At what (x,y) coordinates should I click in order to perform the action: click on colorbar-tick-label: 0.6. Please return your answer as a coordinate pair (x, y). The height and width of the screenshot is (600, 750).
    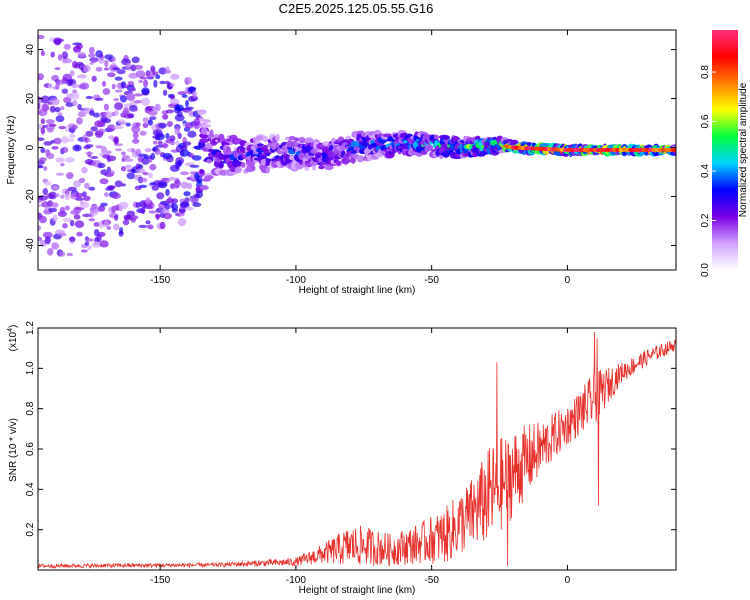
    Looking at the image, I should click on (705, 121).